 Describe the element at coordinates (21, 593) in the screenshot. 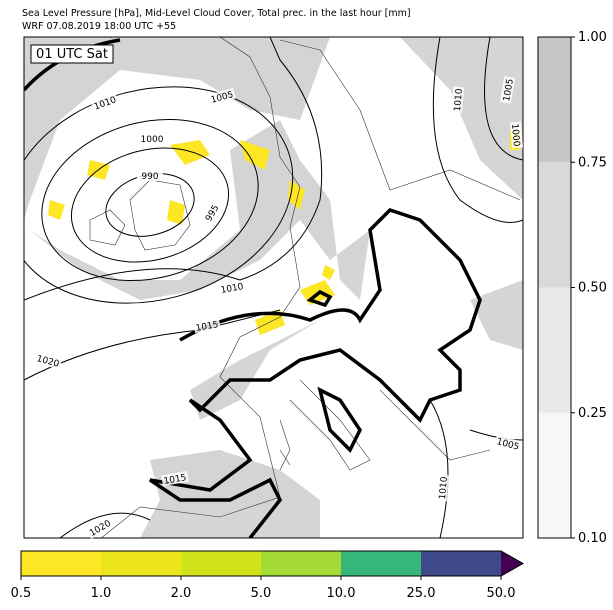

I see `tick-label: 0.5` at that location.